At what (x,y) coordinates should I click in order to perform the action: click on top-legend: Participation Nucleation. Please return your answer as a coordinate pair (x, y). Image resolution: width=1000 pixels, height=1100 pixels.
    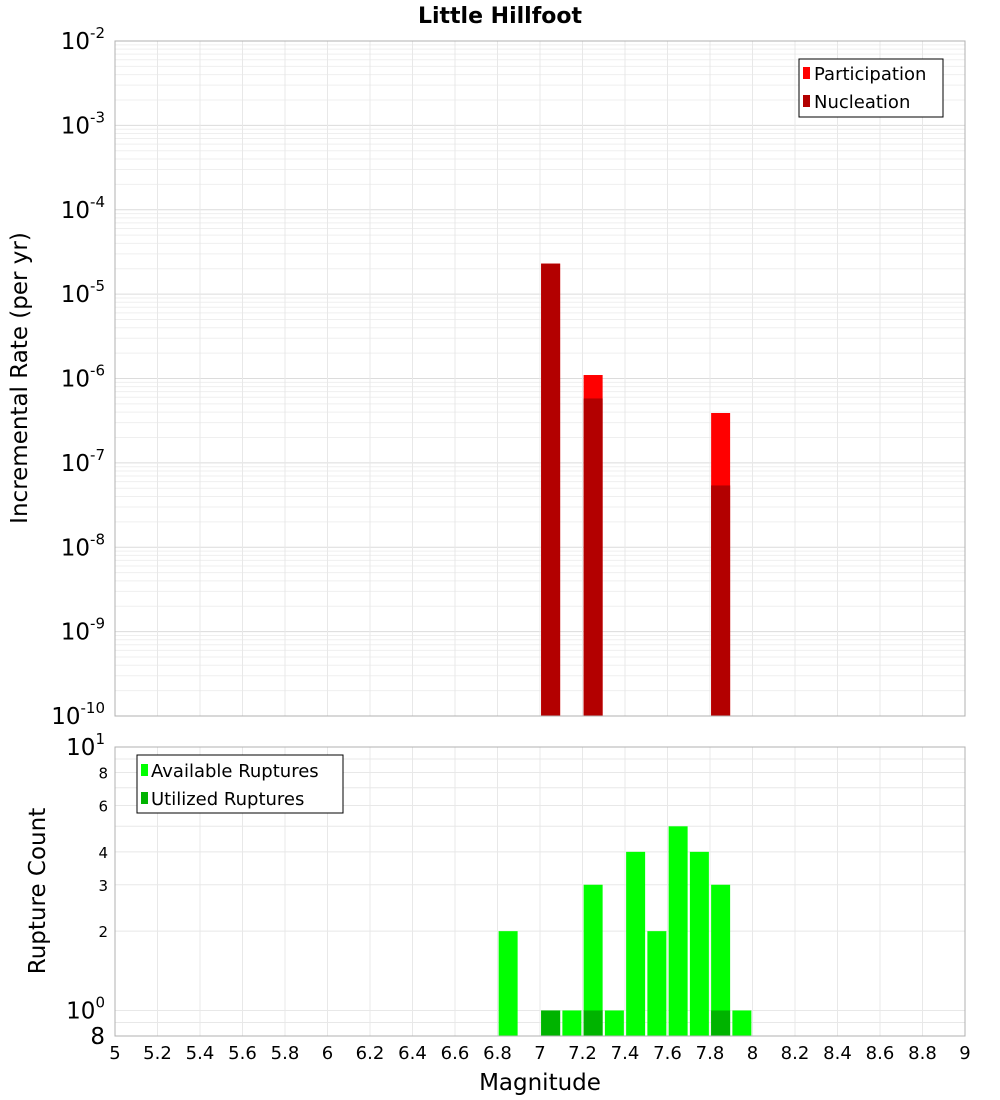
    Looking at the image, I should click on (871, 88).